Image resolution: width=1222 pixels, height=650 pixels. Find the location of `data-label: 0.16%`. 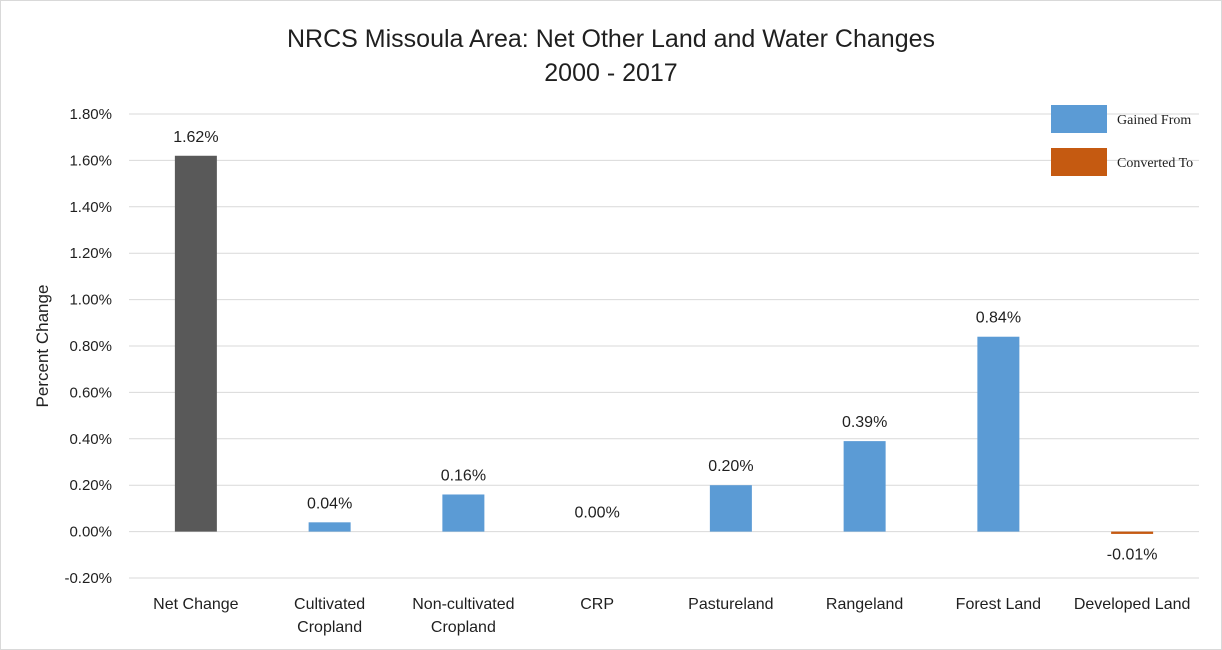

data-label: 0.16% is located at coordinates (463, 475).